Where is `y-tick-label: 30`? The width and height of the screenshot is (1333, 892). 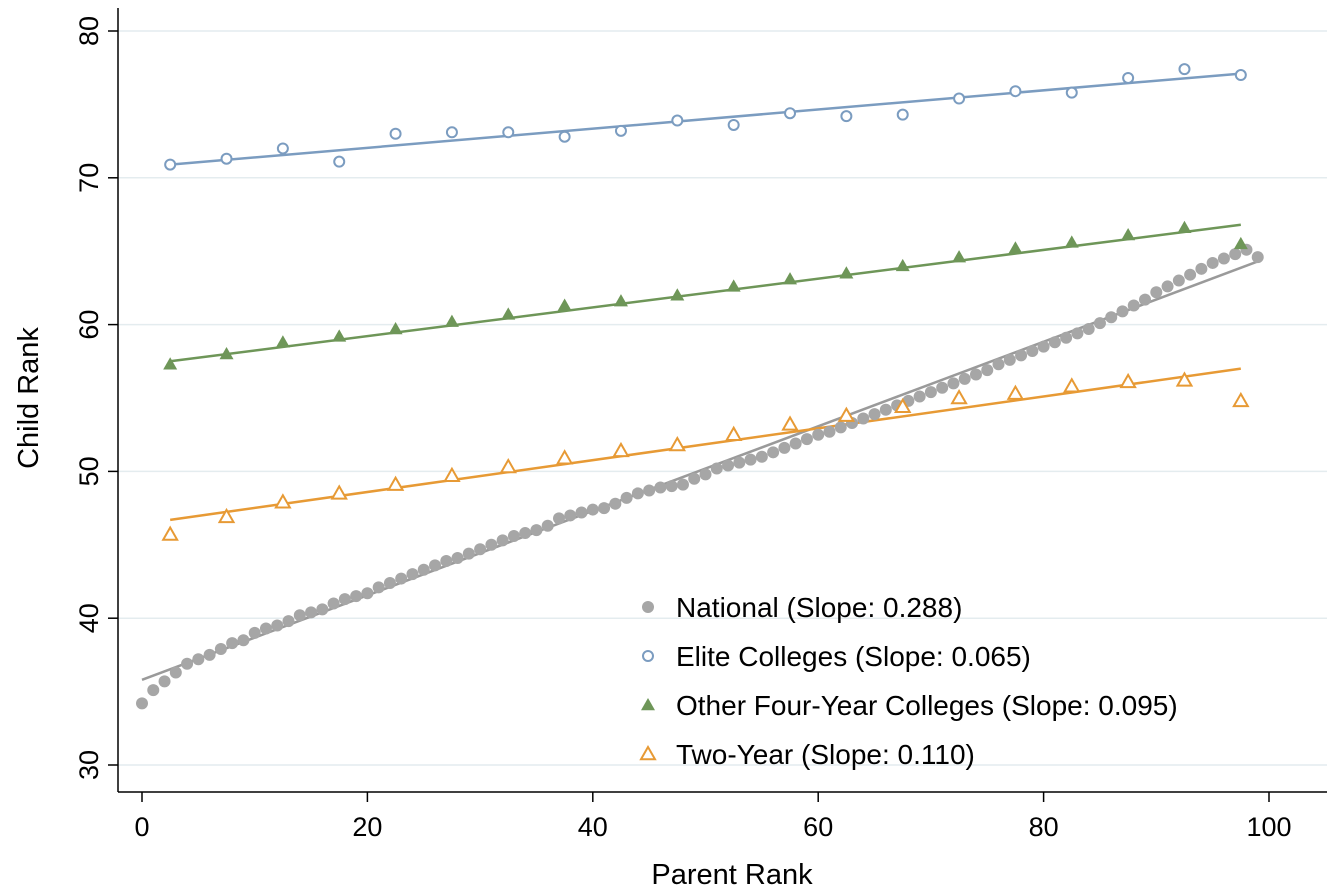 y-tick-label: 30 is located at coordinates (89, 765).